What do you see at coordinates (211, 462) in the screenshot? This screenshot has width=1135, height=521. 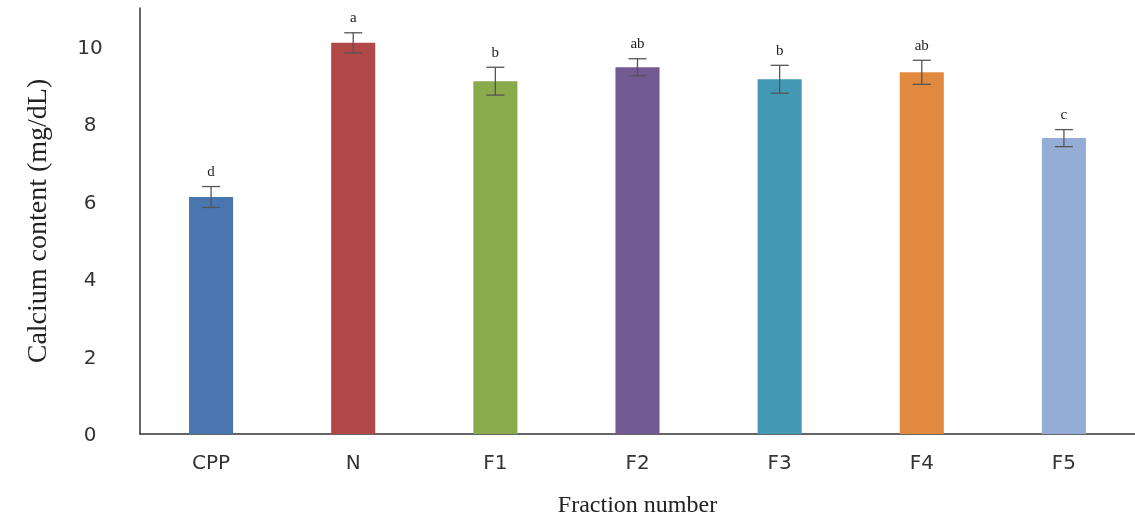 I see `x-tick-label: CPP` at bounding box center [211, 462].